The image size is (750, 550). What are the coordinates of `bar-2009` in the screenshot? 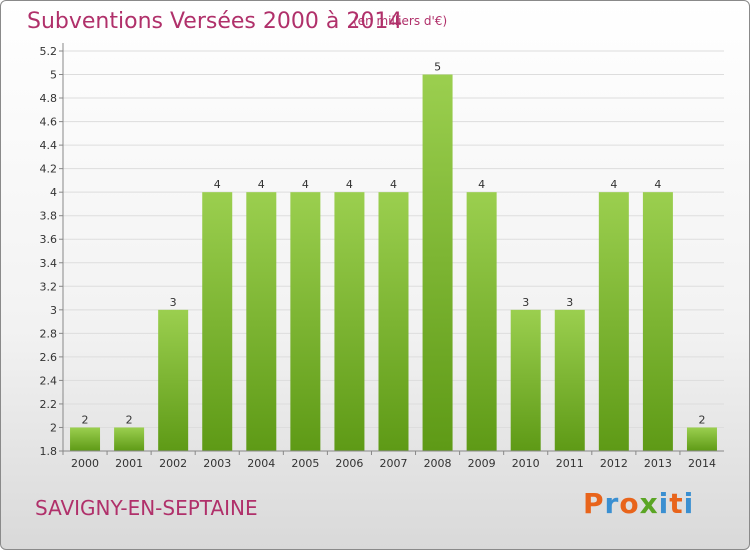 It's located at (481, 322).